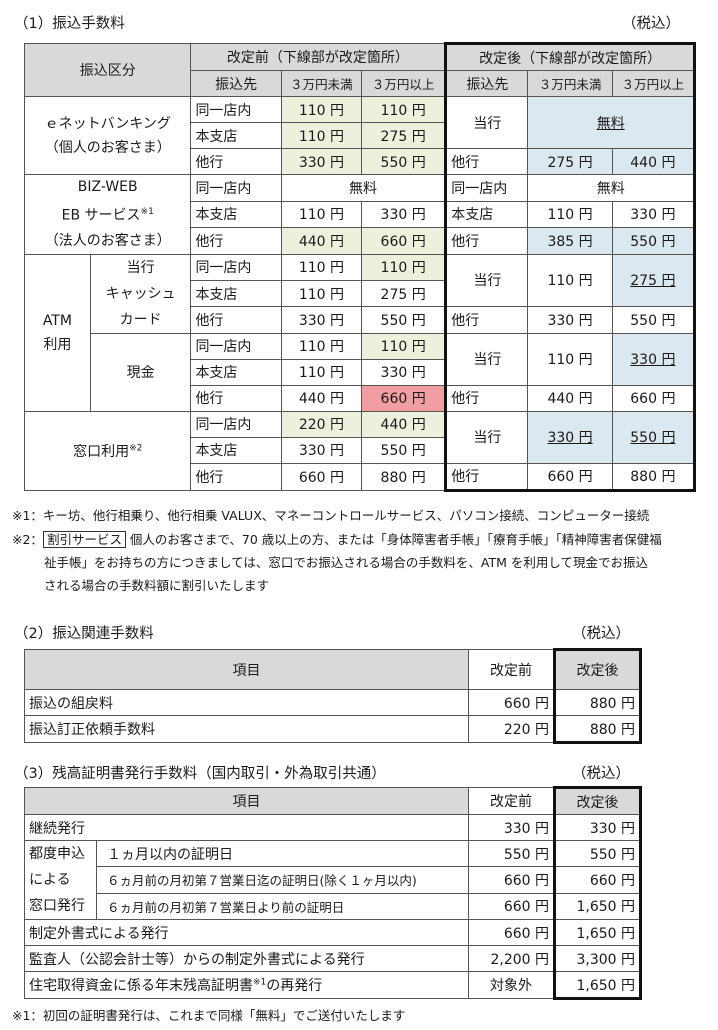 The width and height of the screenshot is (718, 1030). What do you see at coordinates (511, 729) in the screenshot?
I see `fee-before: 220 円` at bounding box center [511, 729].